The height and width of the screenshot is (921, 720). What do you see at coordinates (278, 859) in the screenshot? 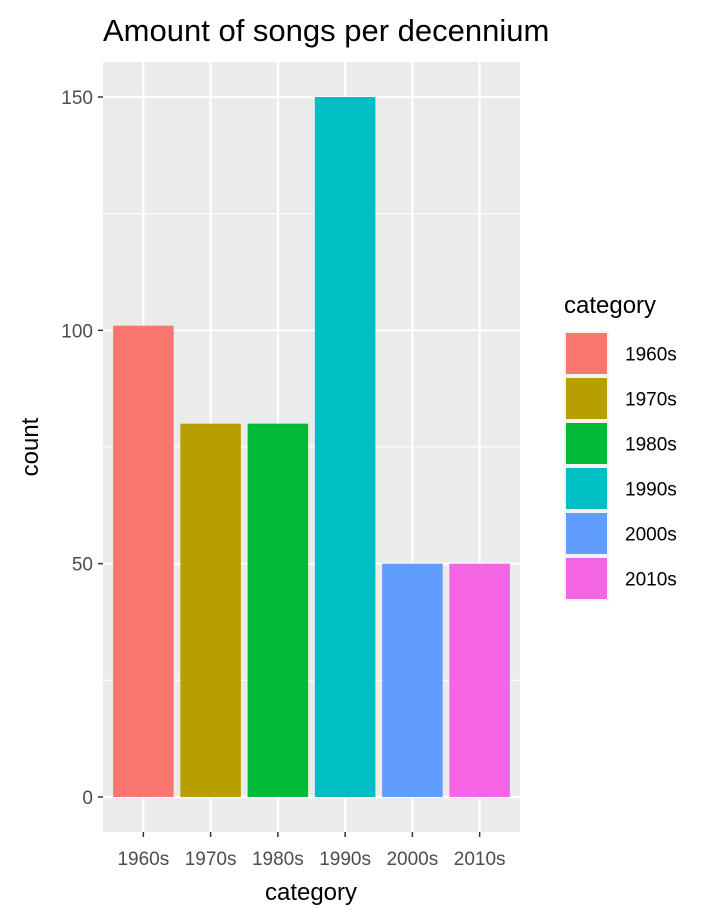
I see `x-tick-label: 1980s` at bounding box center [278, 859].